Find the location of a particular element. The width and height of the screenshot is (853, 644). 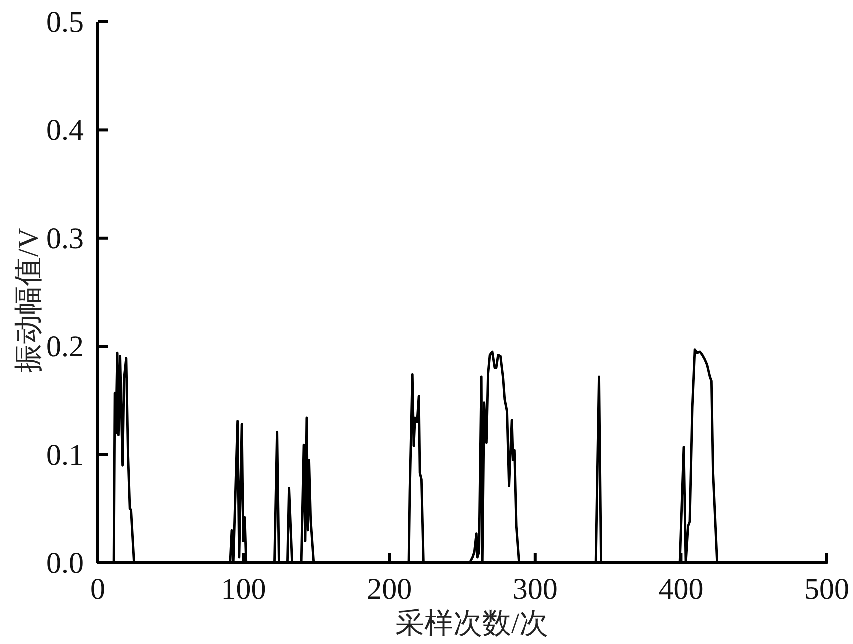

y-tick-label: 0.5 is located at coordinates (65, 22).